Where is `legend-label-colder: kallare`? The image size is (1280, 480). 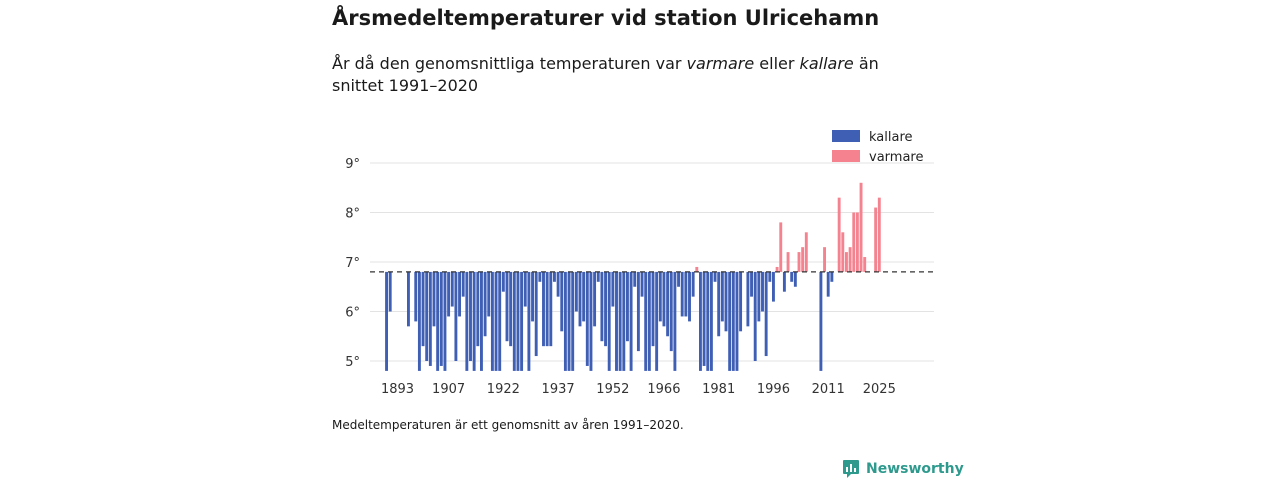 legend-label-colder: kallare is located at coordinates (891, 137).